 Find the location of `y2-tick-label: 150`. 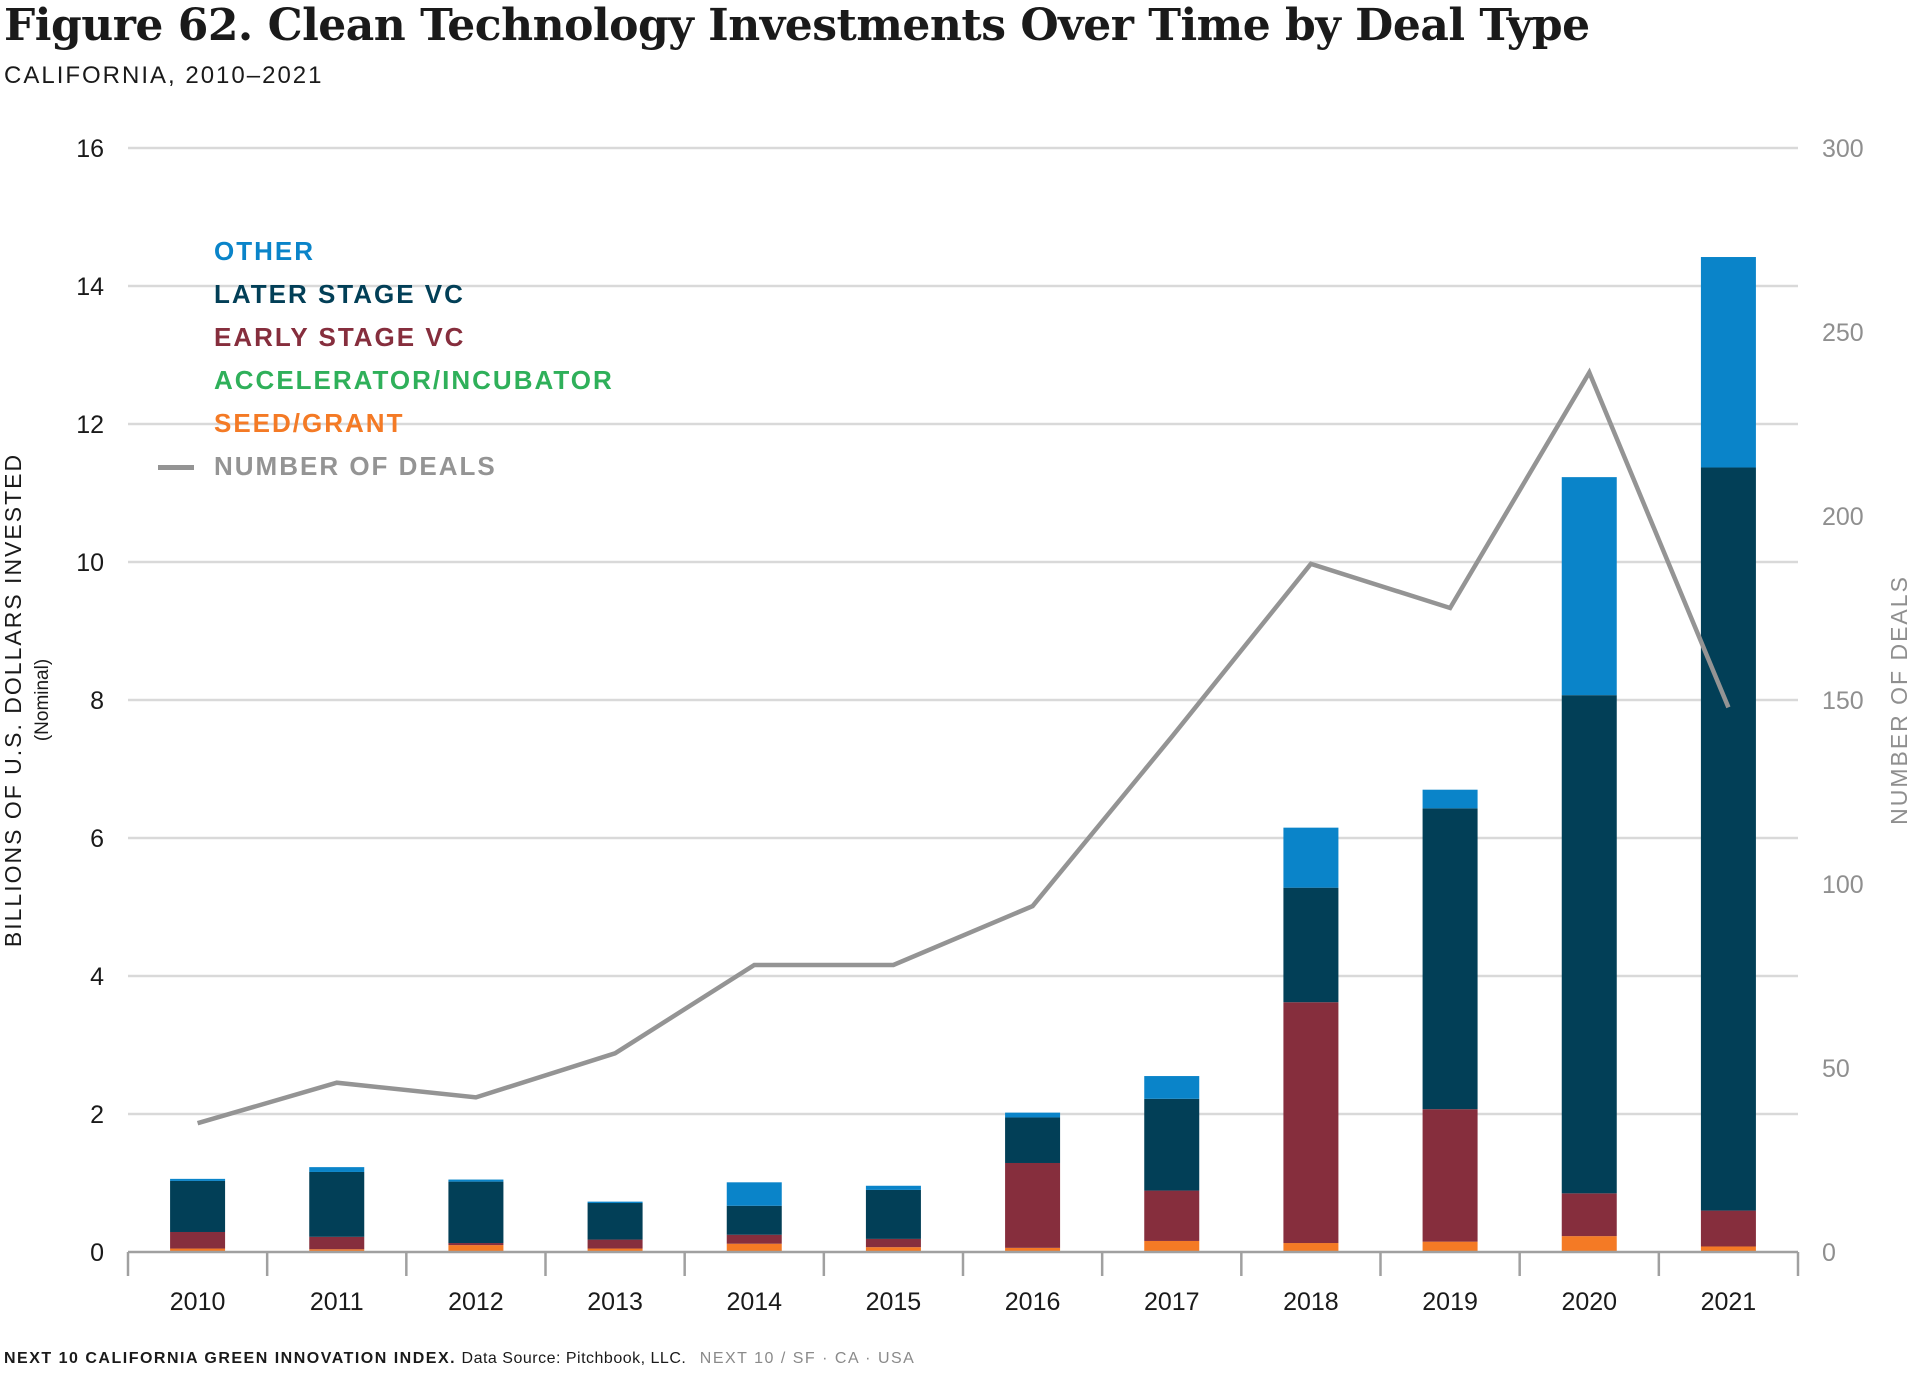

y2-tick-label: 150 is located at coordinates (1843, 701).